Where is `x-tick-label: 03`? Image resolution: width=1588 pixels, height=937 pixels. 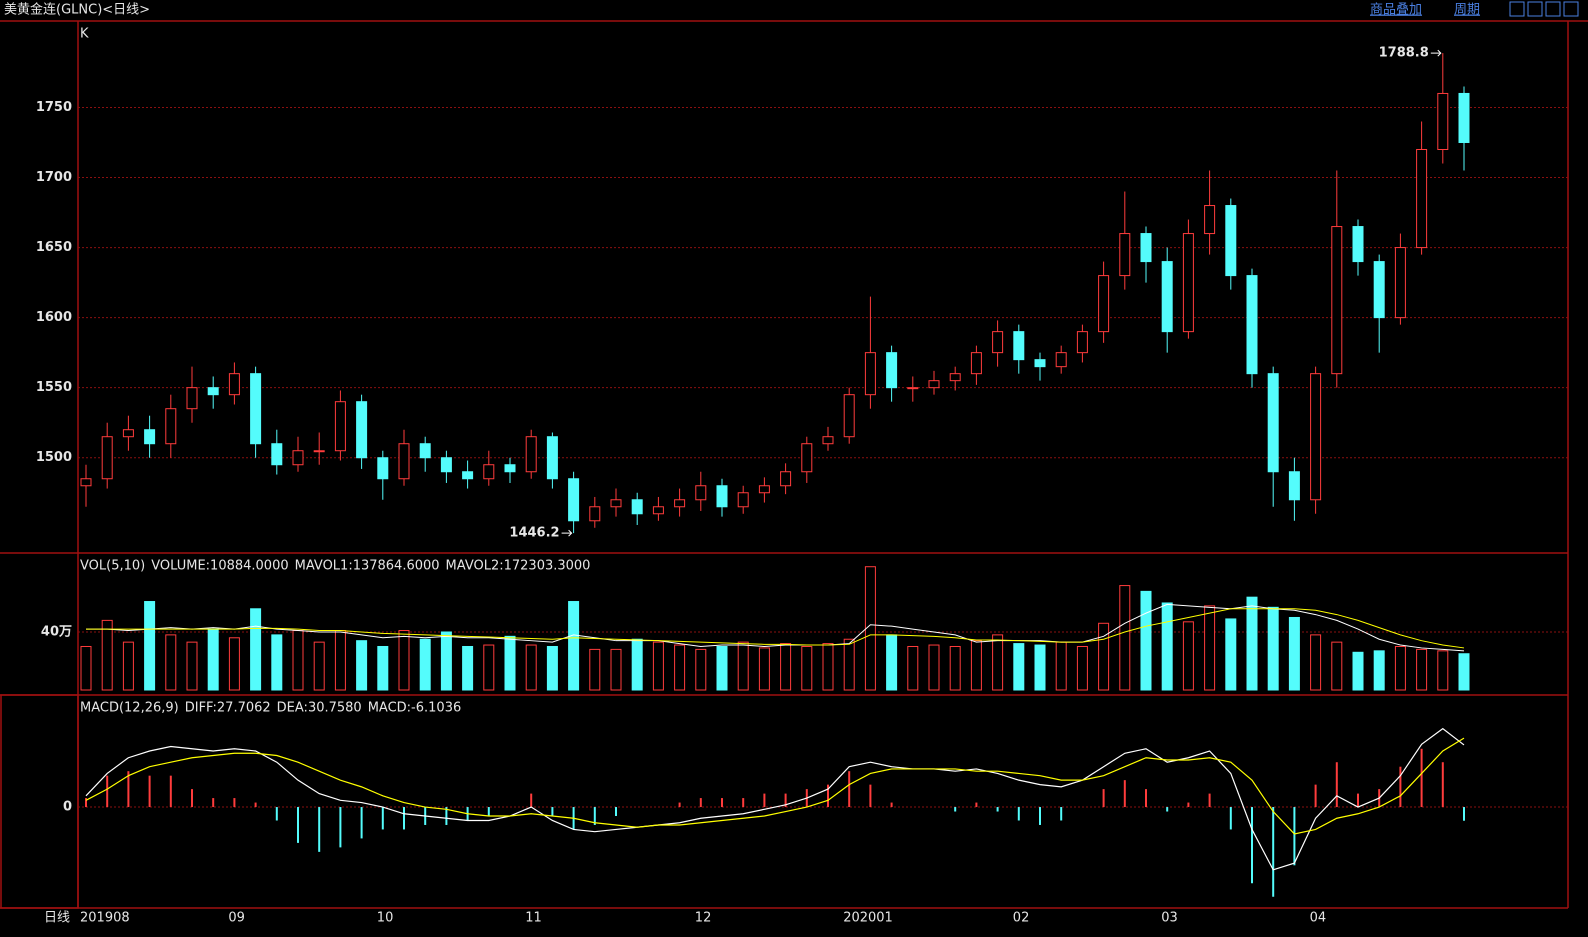 x-tick-label: 03 is located at coordinates (1169, 918).